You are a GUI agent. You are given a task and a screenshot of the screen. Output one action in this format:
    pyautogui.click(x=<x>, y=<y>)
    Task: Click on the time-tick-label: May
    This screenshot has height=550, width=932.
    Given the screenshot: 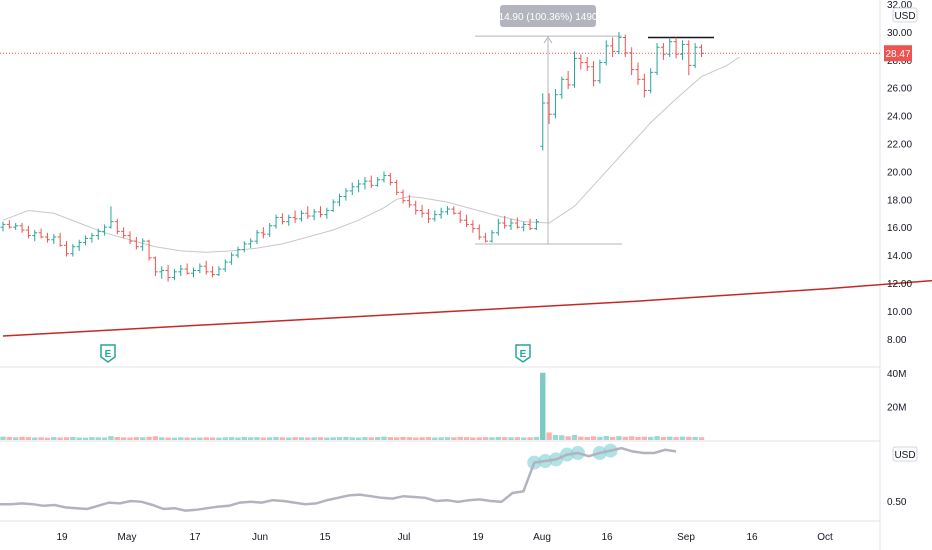 What is the action you would take?
    pyautogui.click(x=127, y=537)
    